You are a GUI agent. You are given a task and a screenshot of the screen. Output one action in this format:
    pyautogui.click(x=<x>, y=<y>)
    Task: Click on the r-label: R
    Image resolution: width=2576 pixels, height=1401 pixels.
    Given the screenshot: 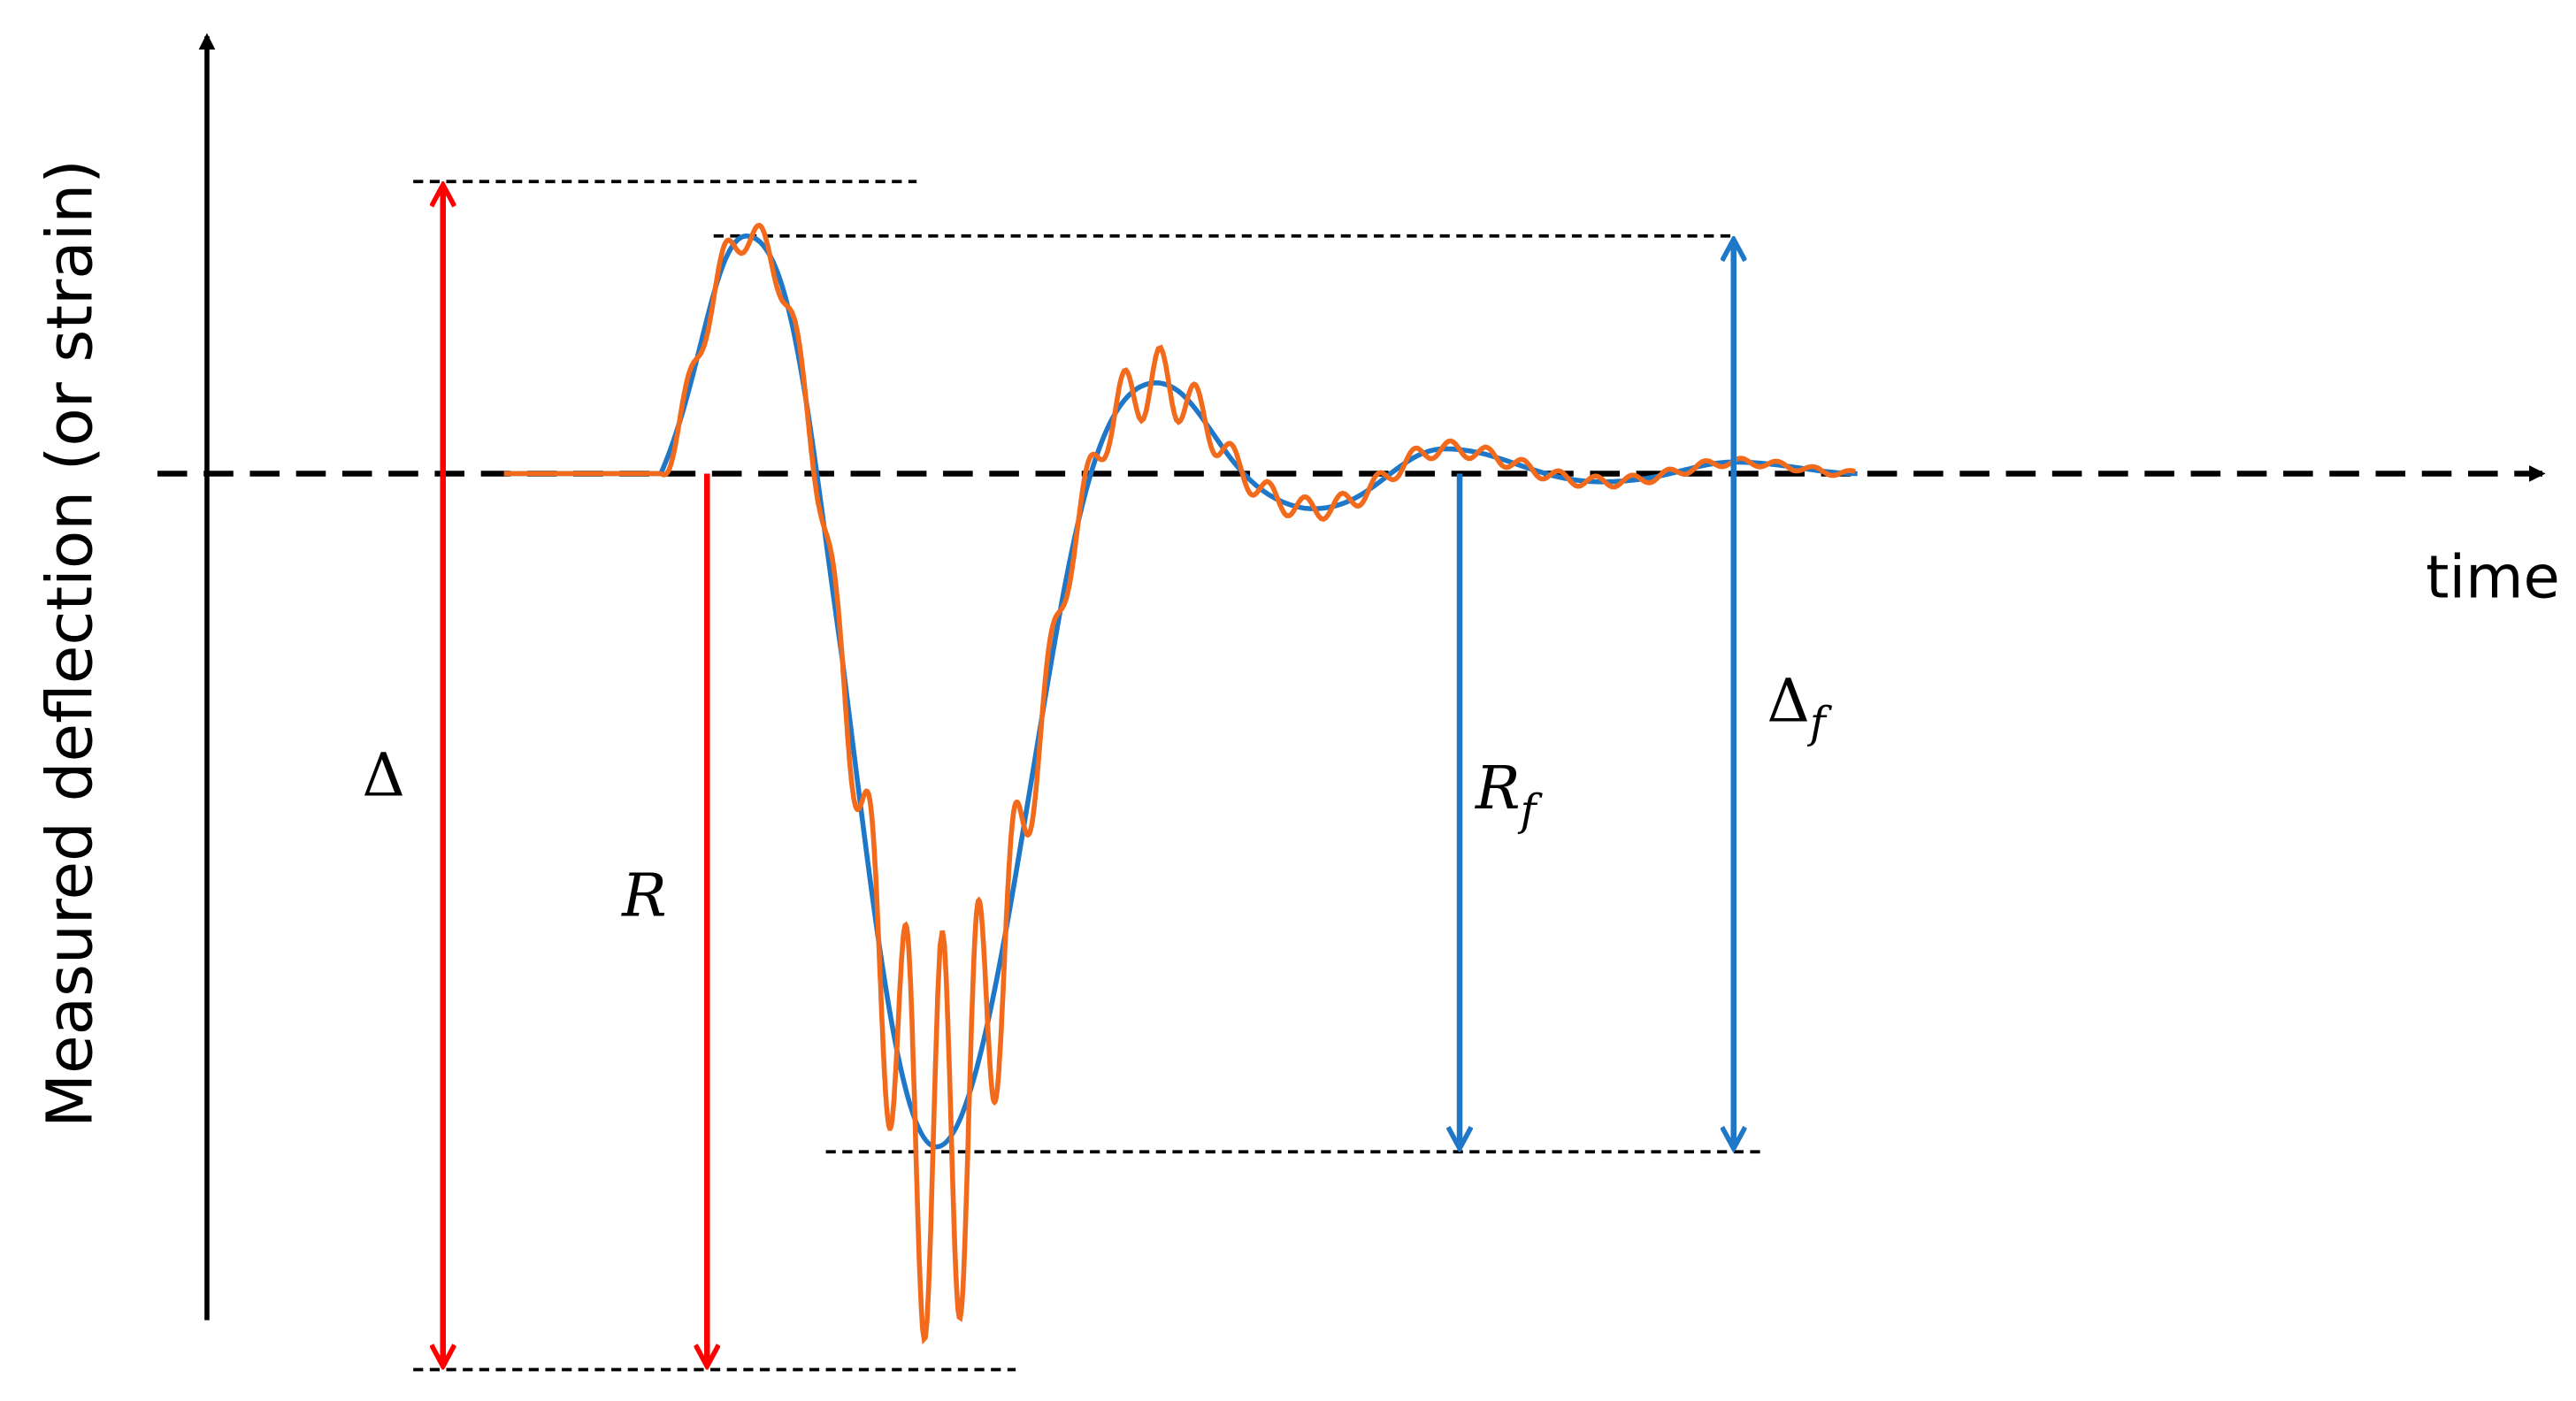 What is the action you would take?
    pyautogui.click(x=643, y=896)
    